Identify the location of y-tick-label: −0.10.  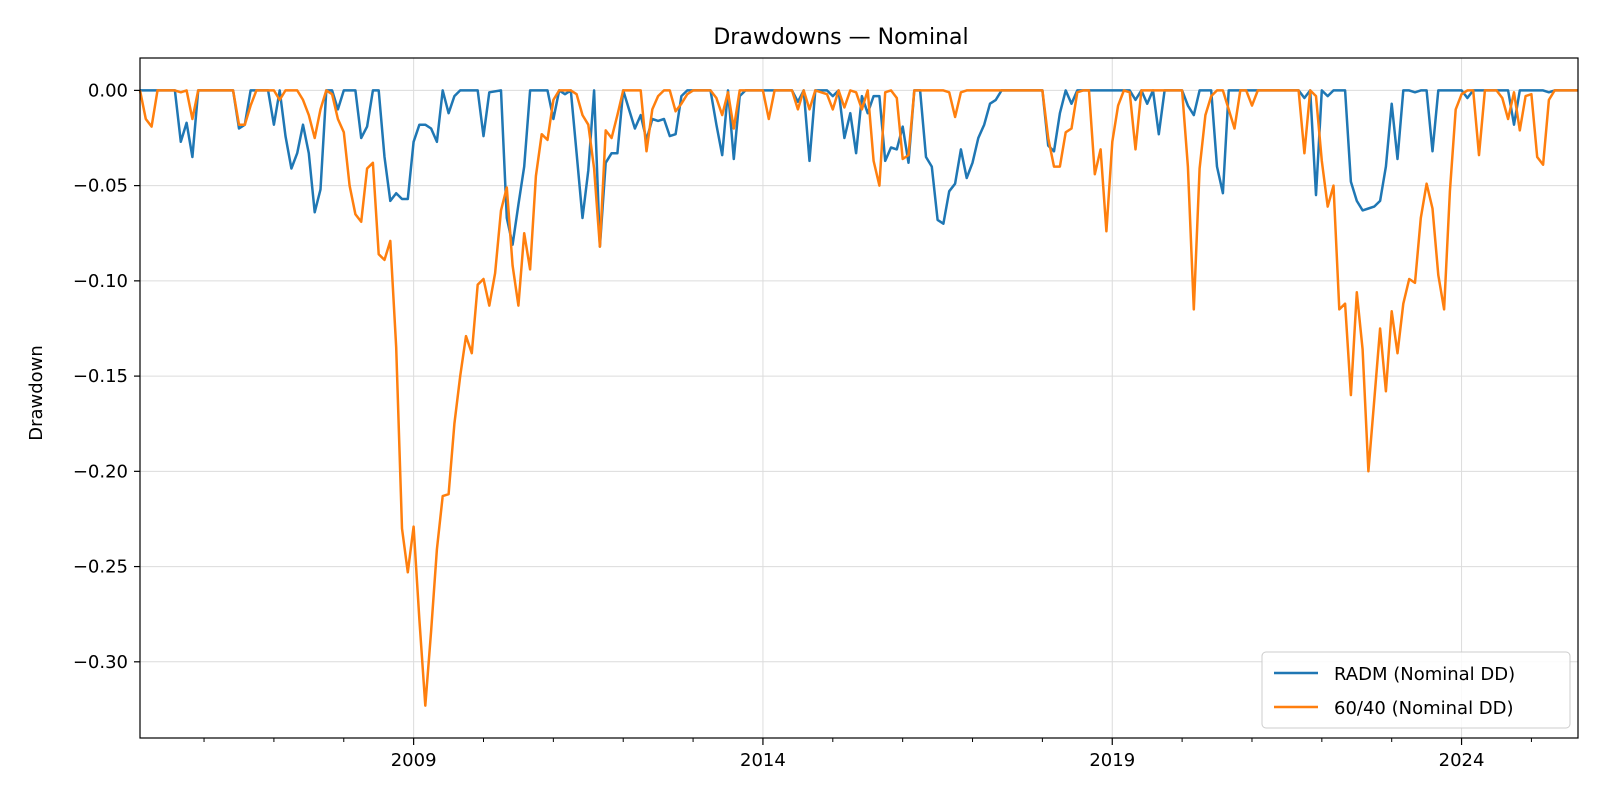
(100, 281).